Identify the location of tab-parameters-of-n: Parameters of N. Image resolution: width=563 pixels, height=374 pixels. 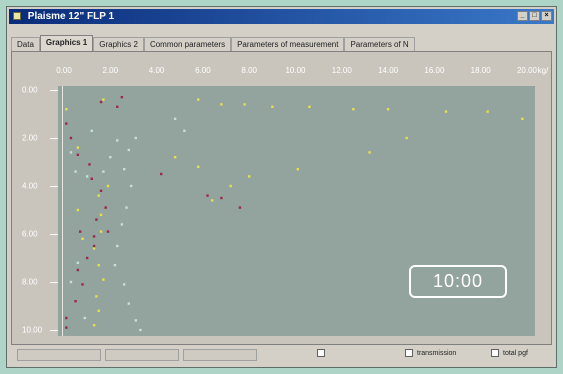
(379, 44).